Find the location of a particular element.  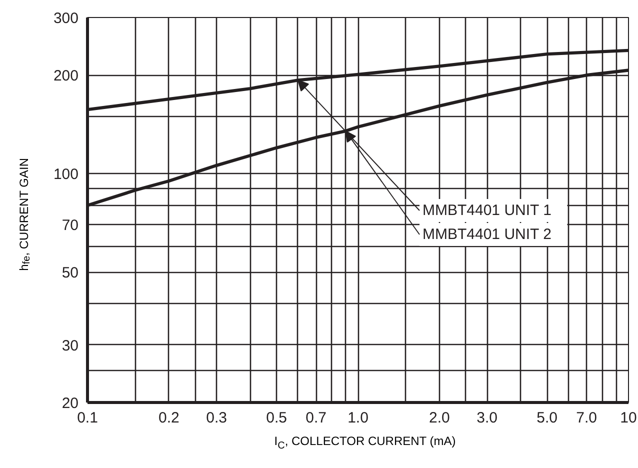

y-tick-label: 50 is located at coordinates (70, 273).